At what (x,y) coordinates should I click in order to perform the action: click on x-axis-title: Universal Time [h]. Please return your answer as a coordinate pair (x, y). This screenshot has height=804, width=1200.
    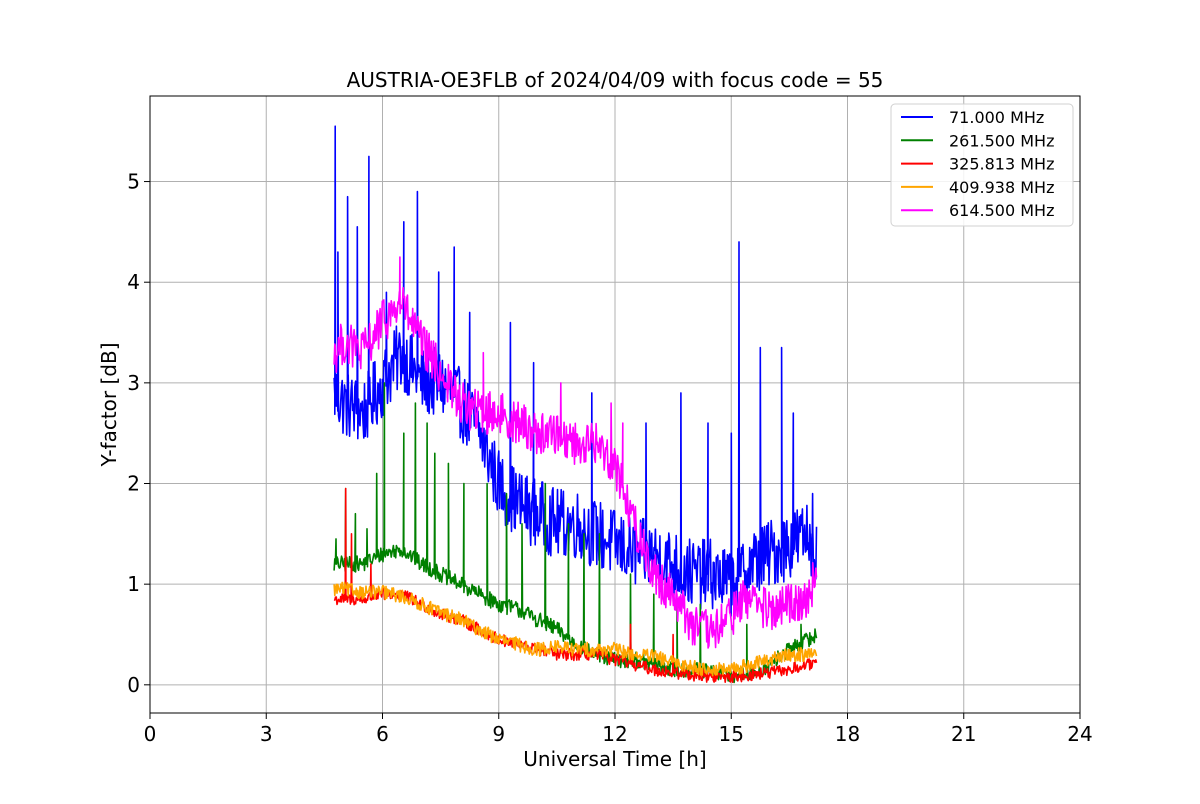
    Looking at the image, I should click on (614, 759).